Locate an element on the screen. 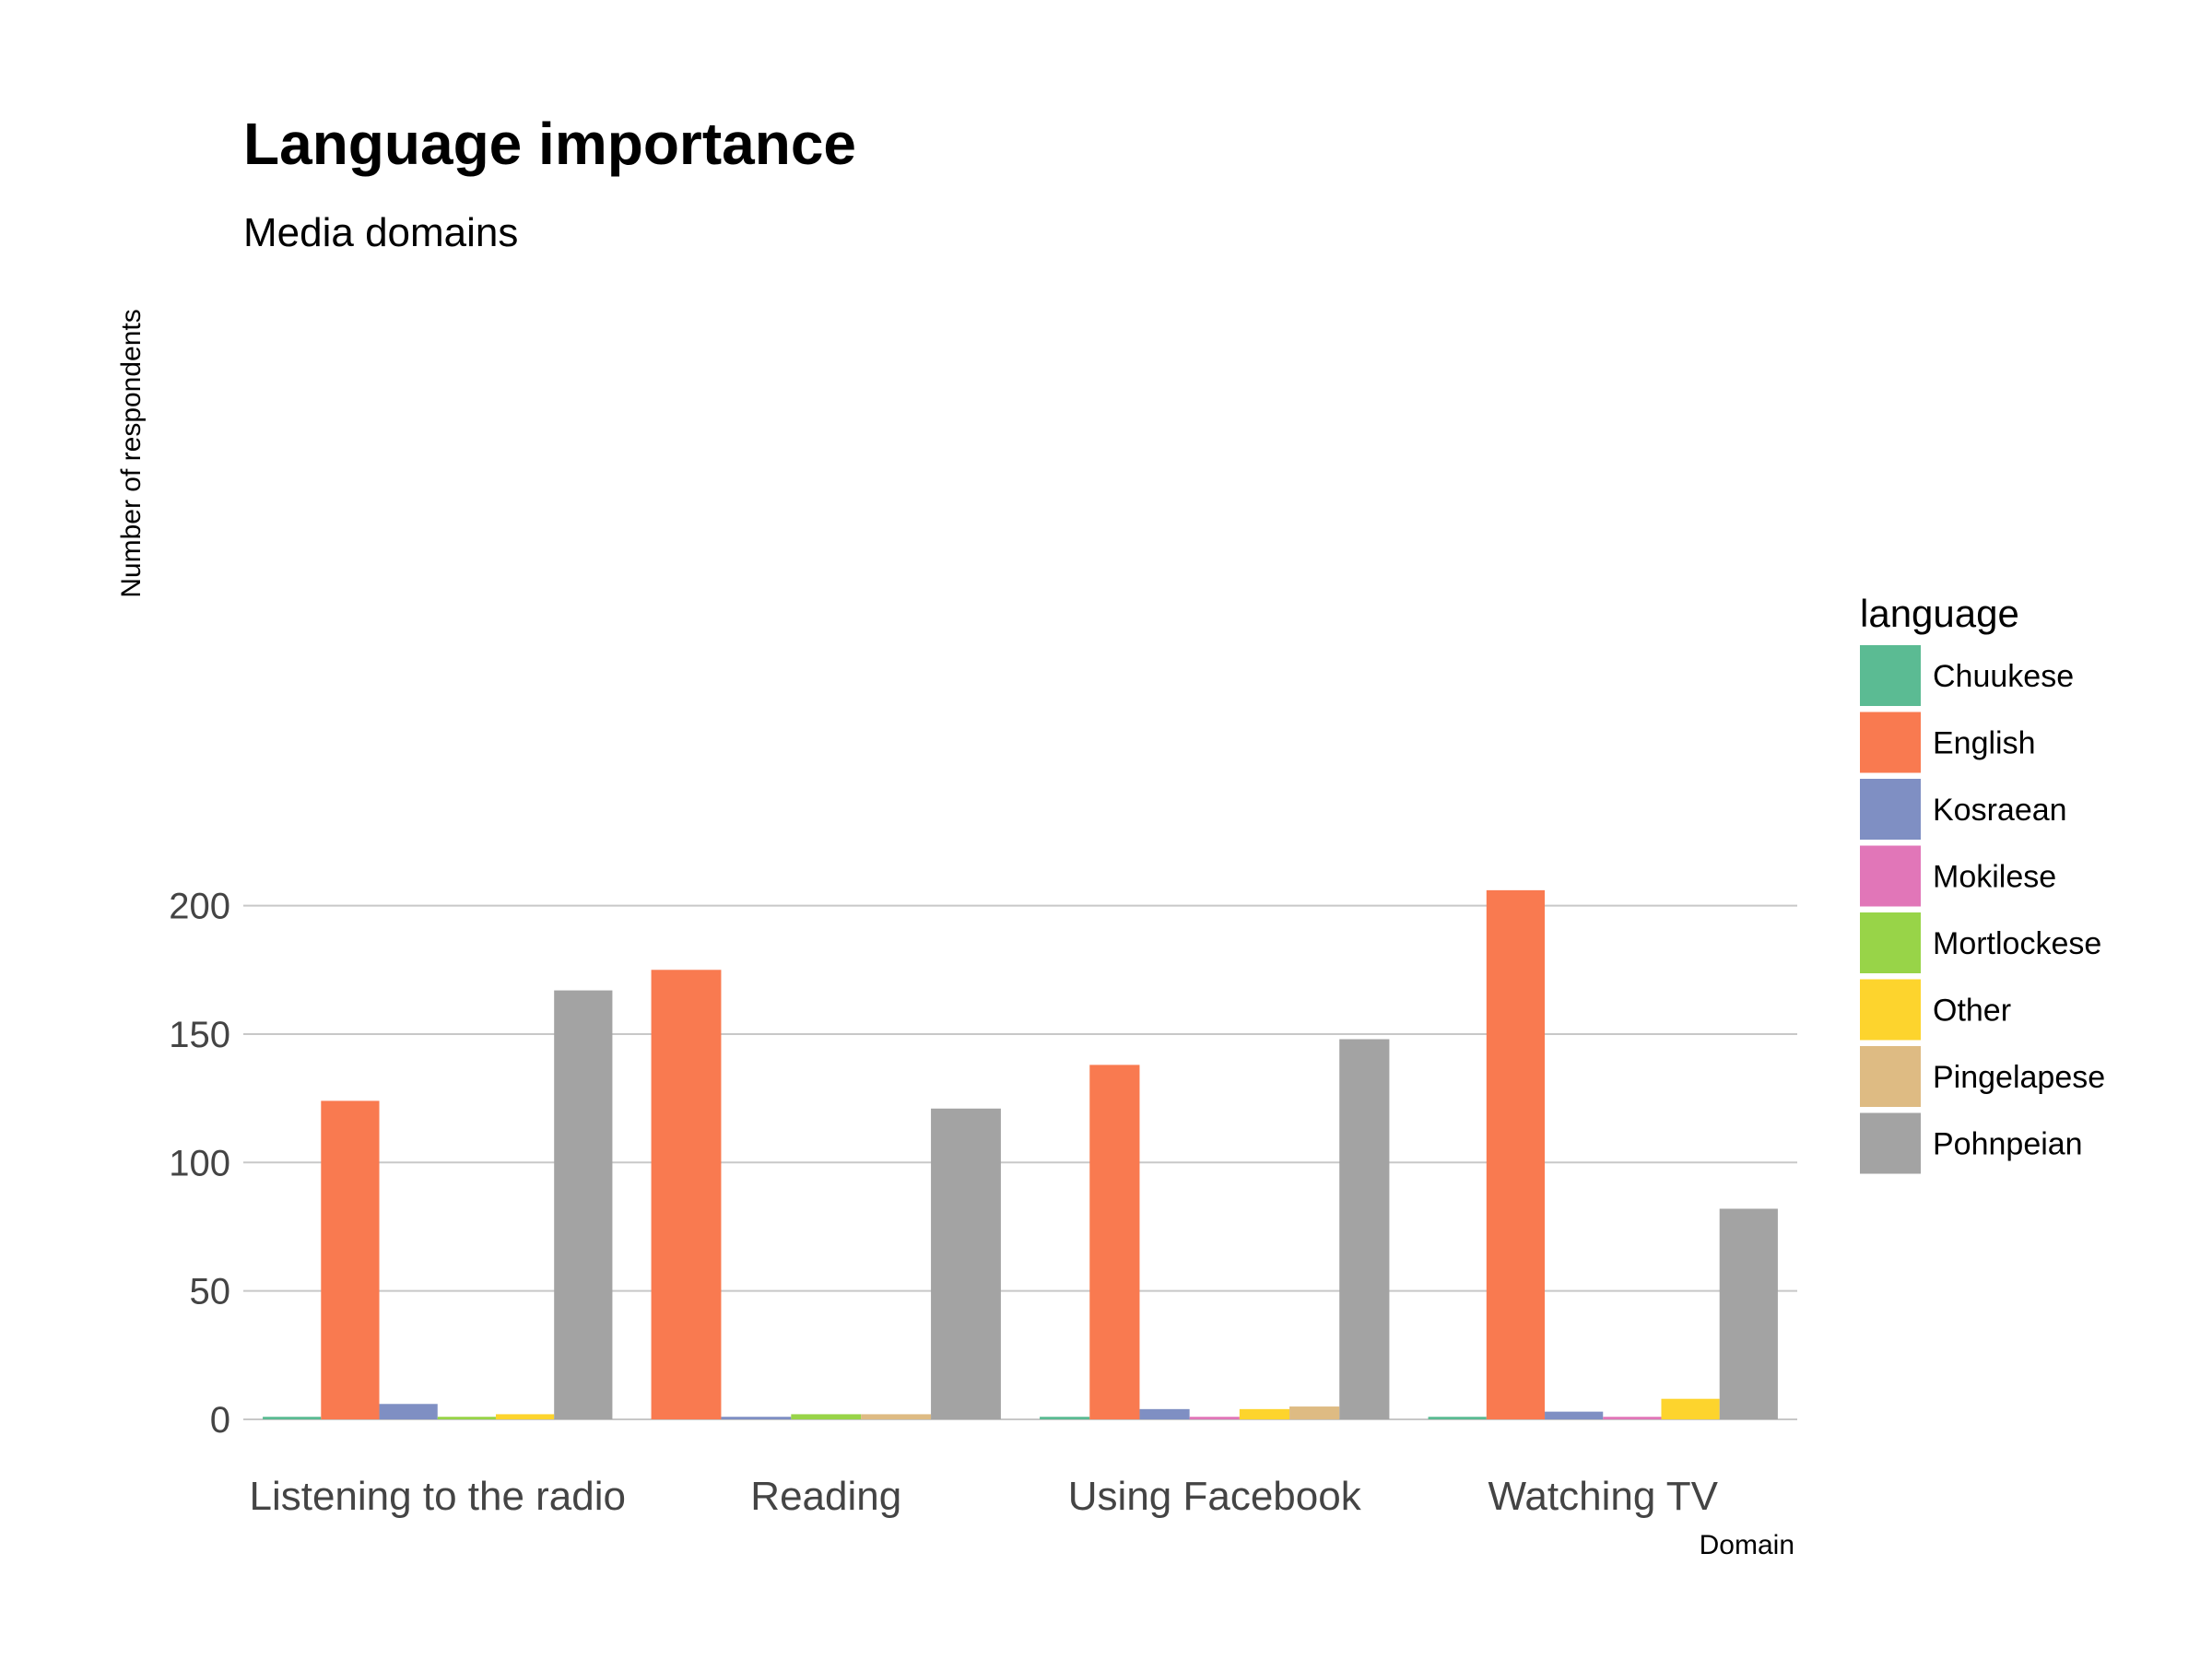 Image resolution: width=2212 pixels, height=1659 pixels. legend-label-pingelapese: Pingelapese is located at coordinates (2019, 1077).